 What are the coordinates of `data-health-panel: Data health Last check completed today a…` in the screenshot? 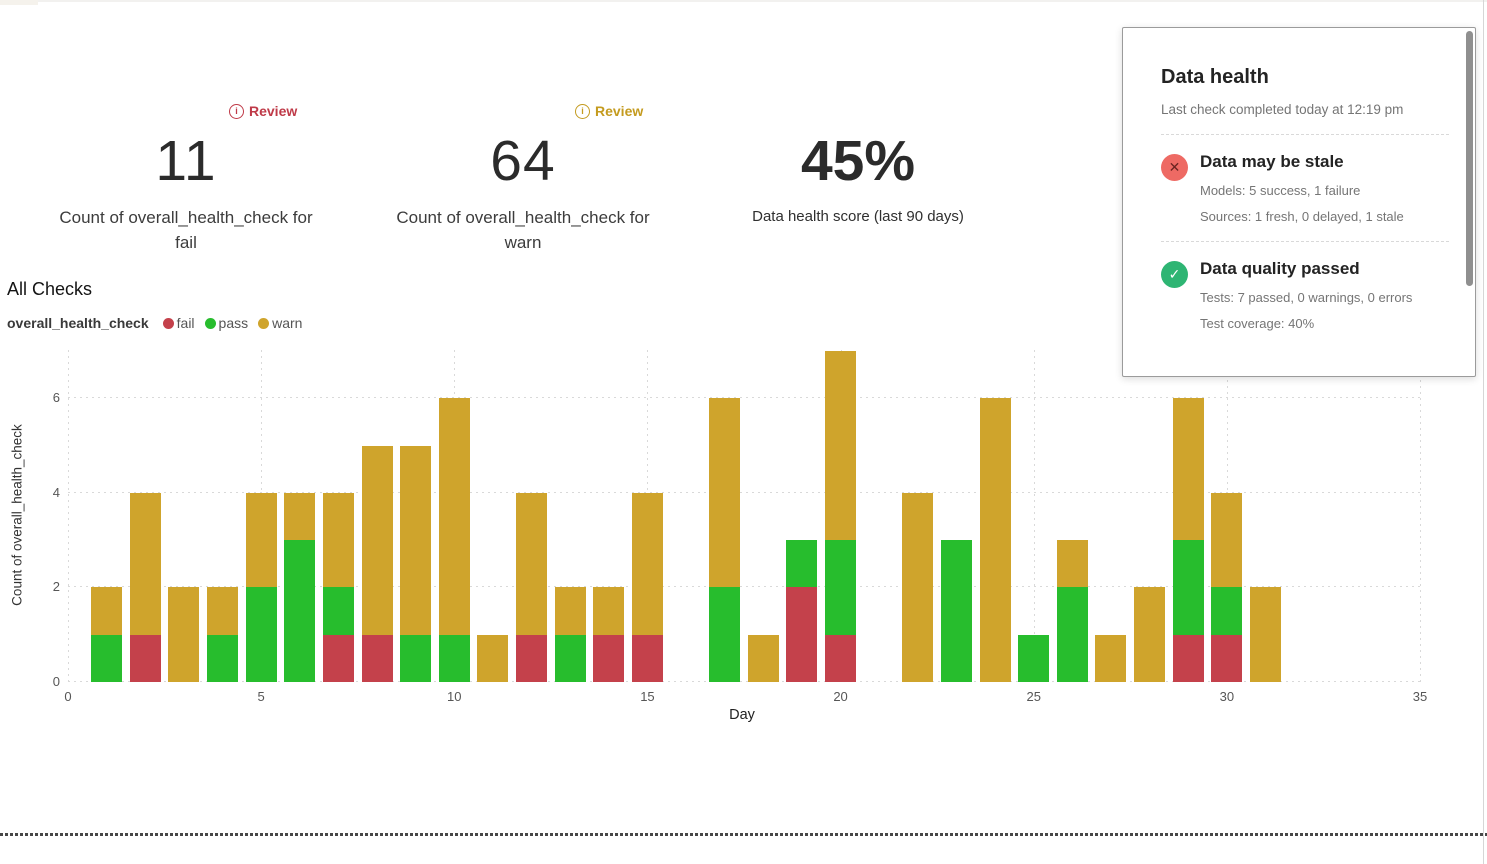 It's located at (1299, 202).